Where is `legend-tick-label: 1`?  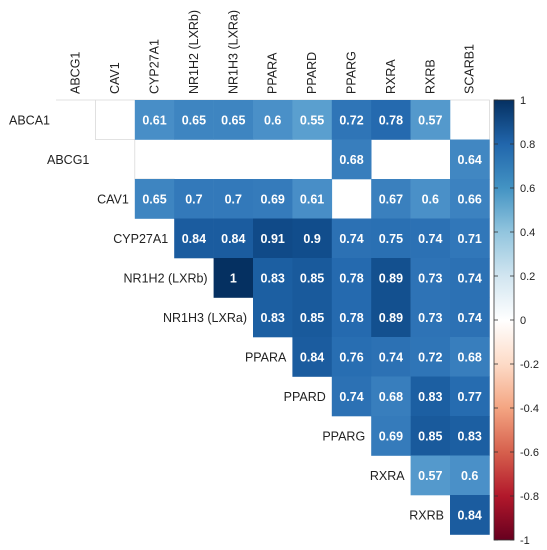 legend-tick-label: 1 is located at coordinates (523, 101).